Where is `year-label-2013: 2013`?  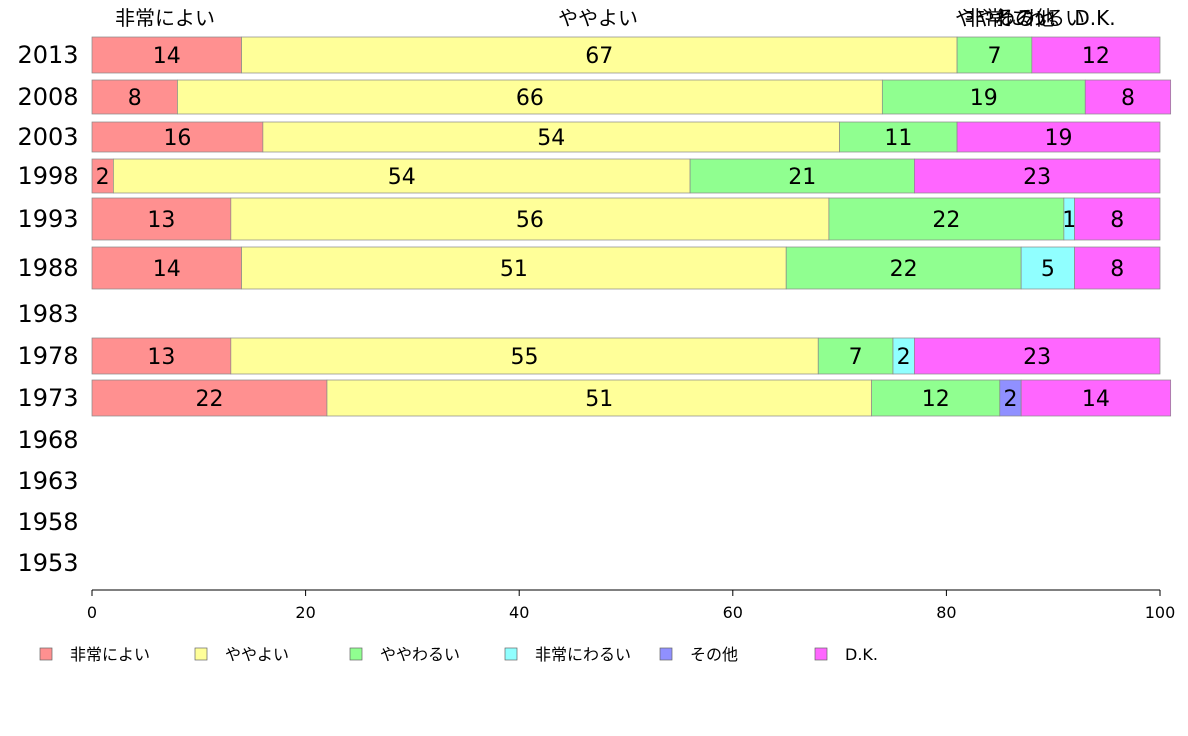
year-label-2013: 2013 is located at coordinates (47, 55).